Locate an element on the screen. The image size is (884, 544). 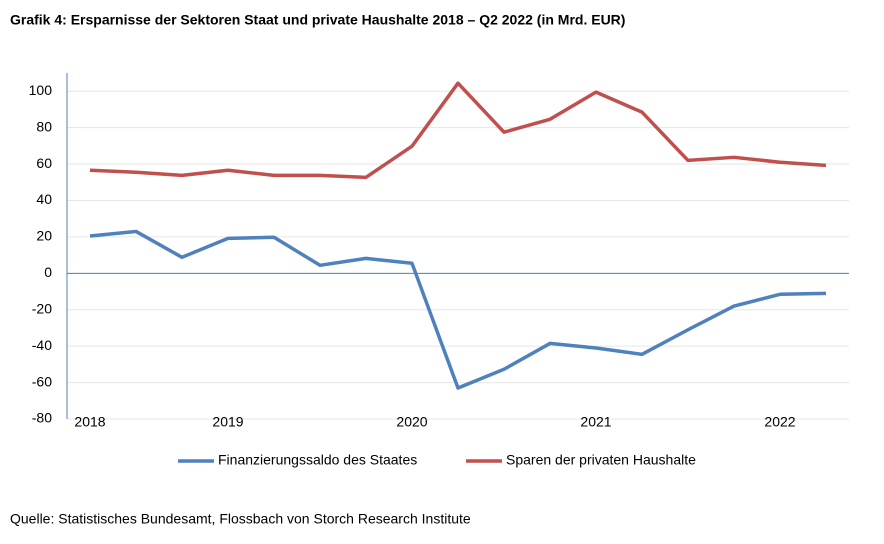
y-tick-label: 20 is located at coordinates (44, 236).